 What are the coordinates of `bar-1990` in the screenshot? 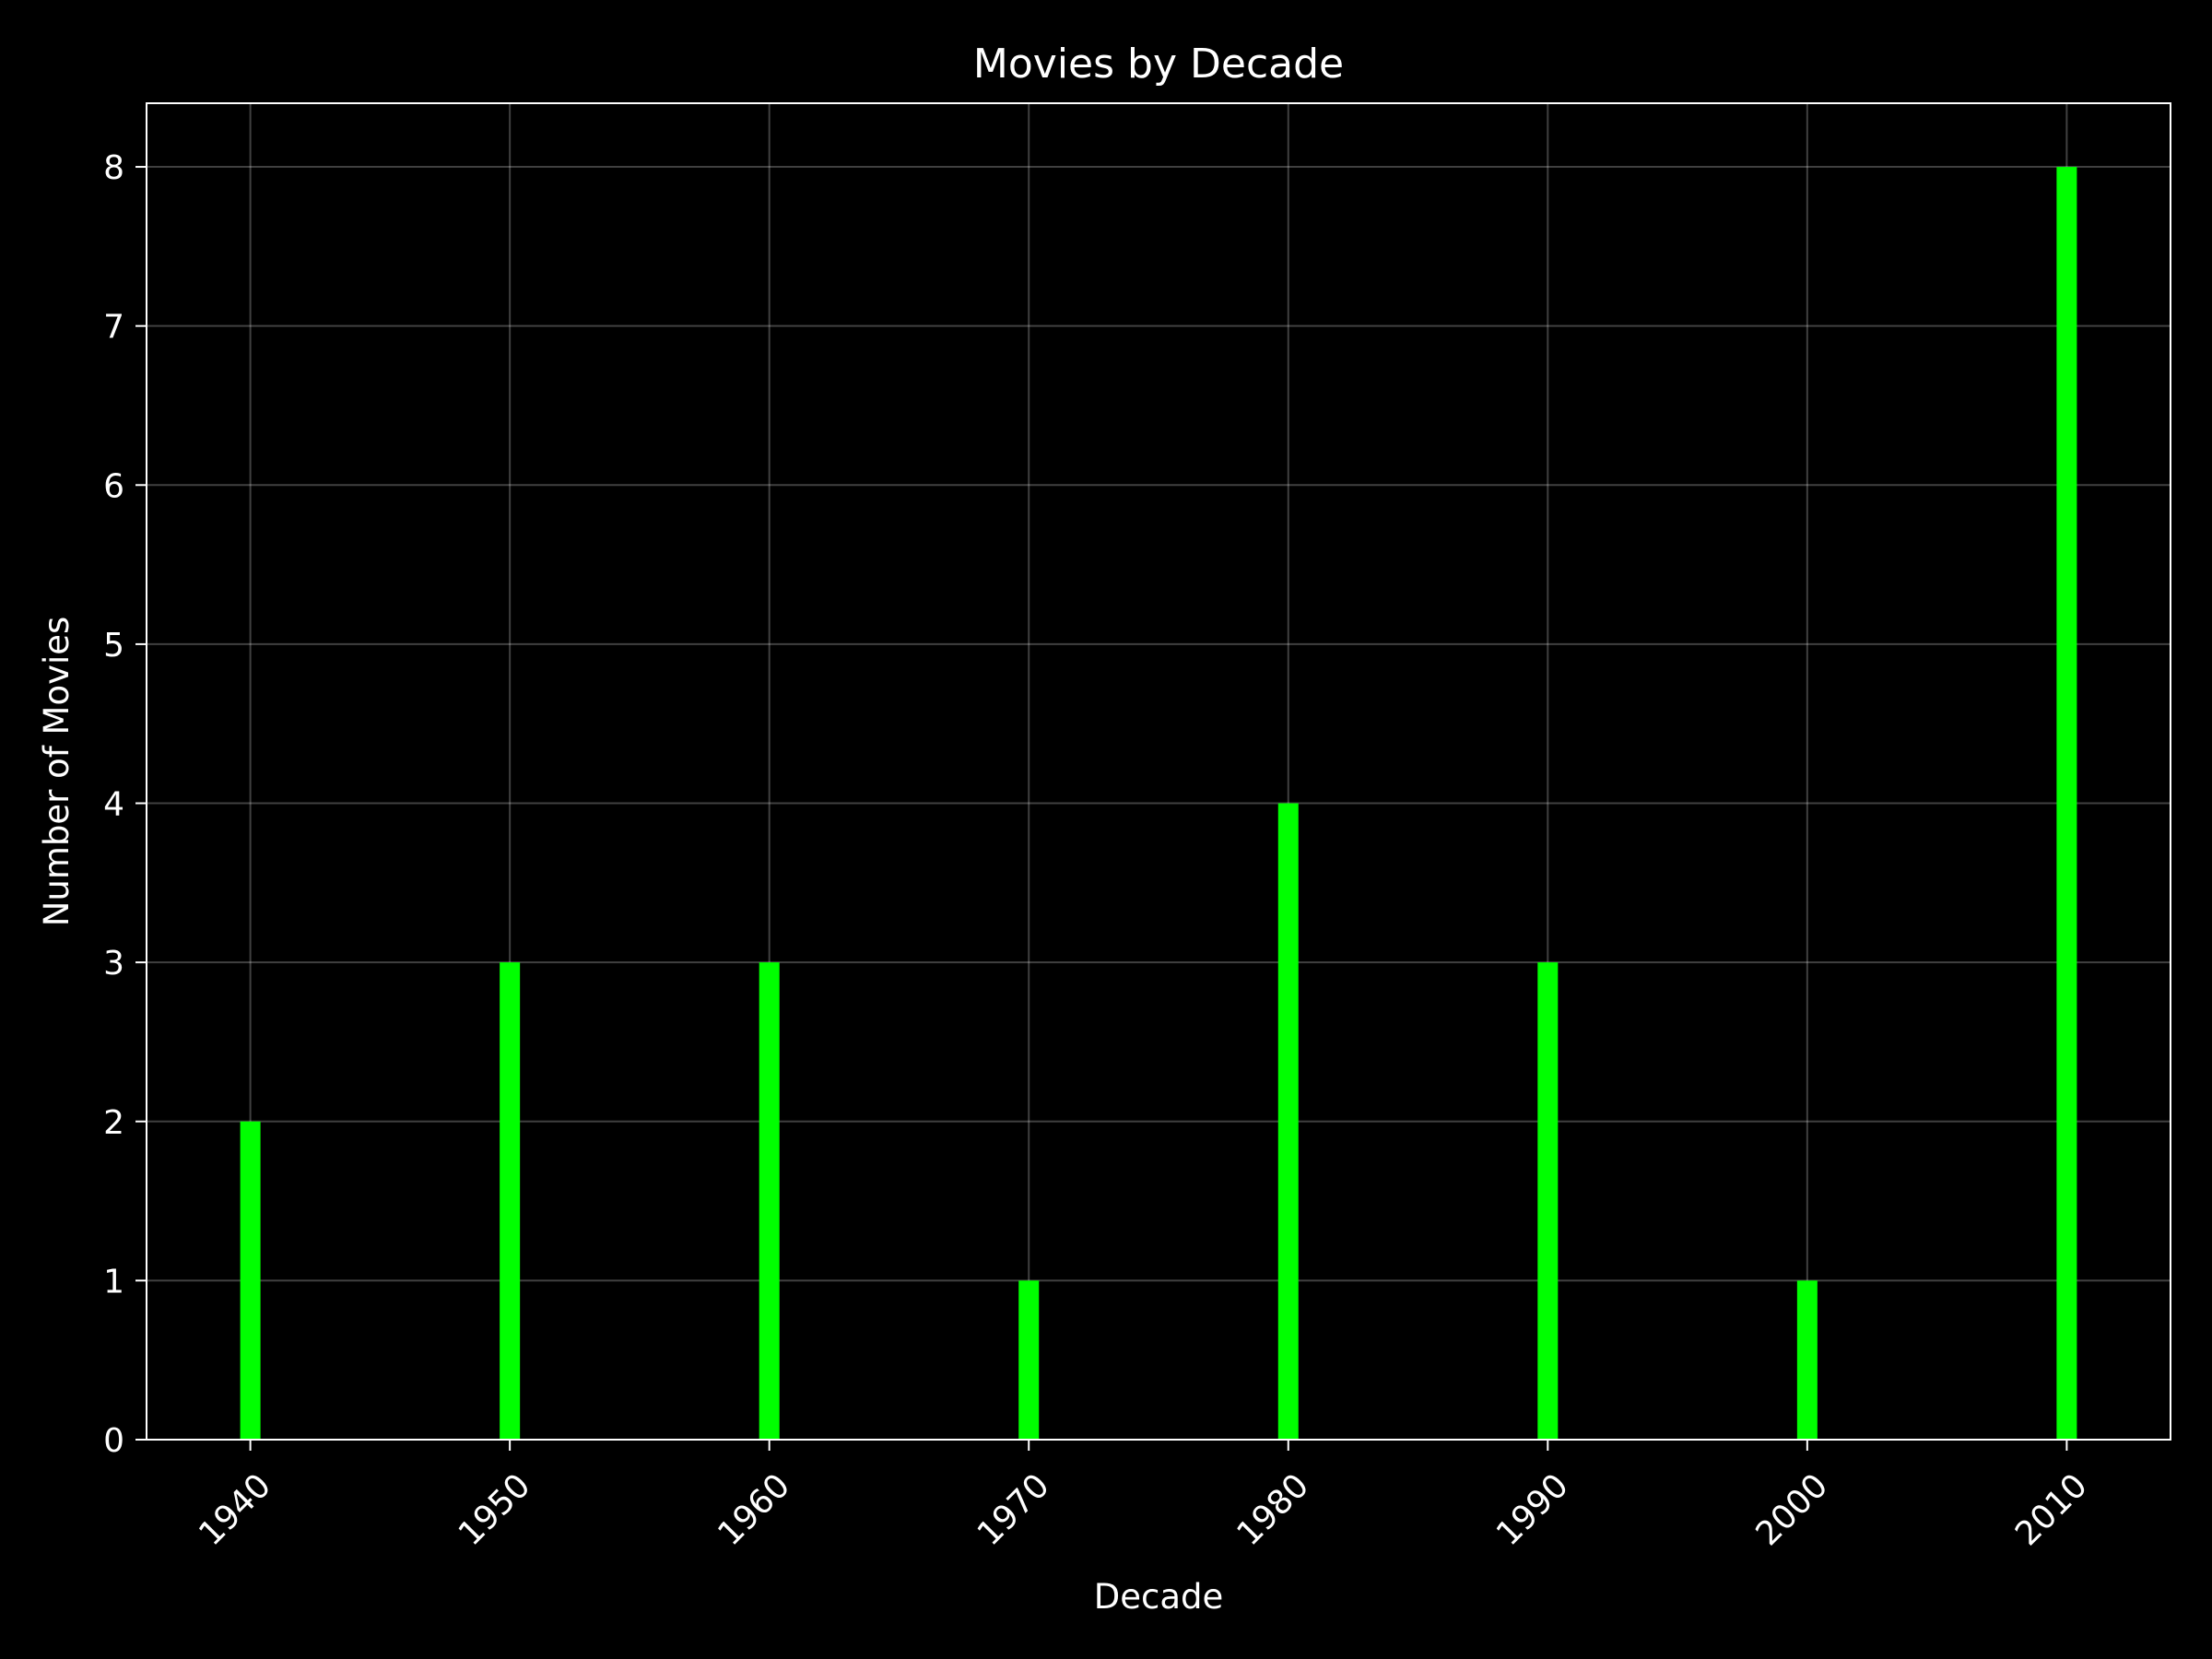 It's located at (1548, 1201).